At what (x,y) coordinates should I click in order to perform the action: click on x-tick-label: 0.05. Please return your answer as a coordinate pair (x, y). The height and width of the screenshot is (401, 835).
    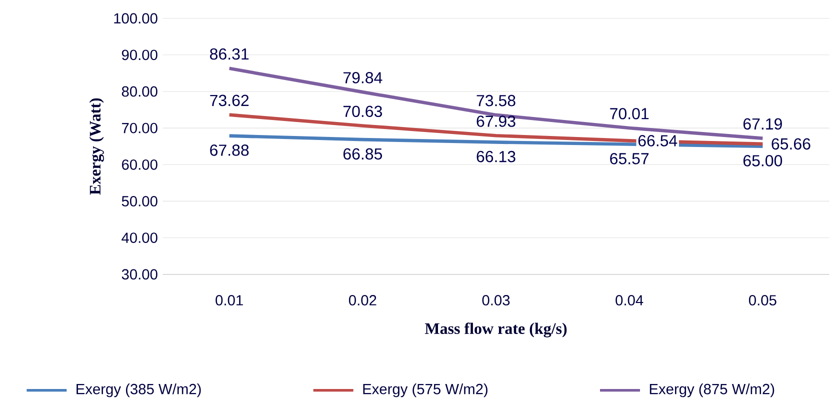
    Looking at the image, I should click on (762, 300).